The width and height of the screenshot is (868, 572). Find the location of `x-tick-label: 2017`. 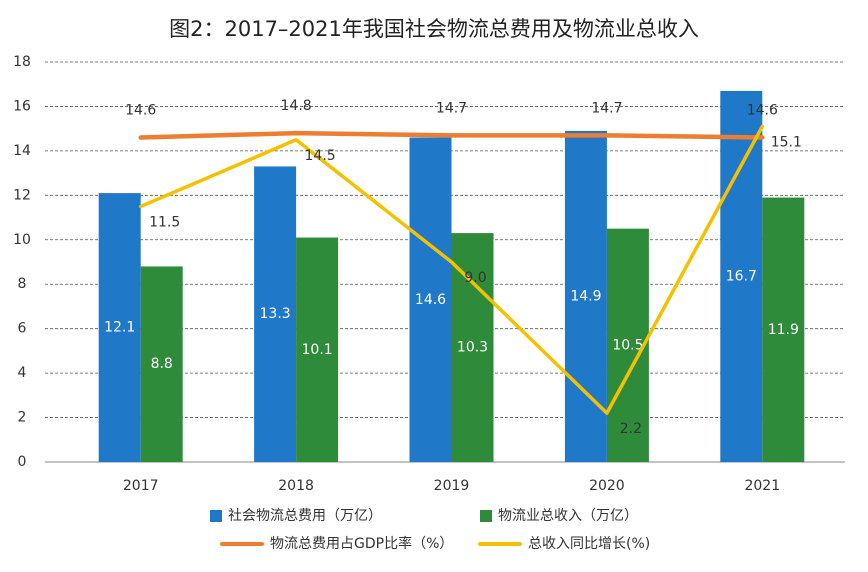

x-tick-label: 2017 is located at coordinates (141, 486).